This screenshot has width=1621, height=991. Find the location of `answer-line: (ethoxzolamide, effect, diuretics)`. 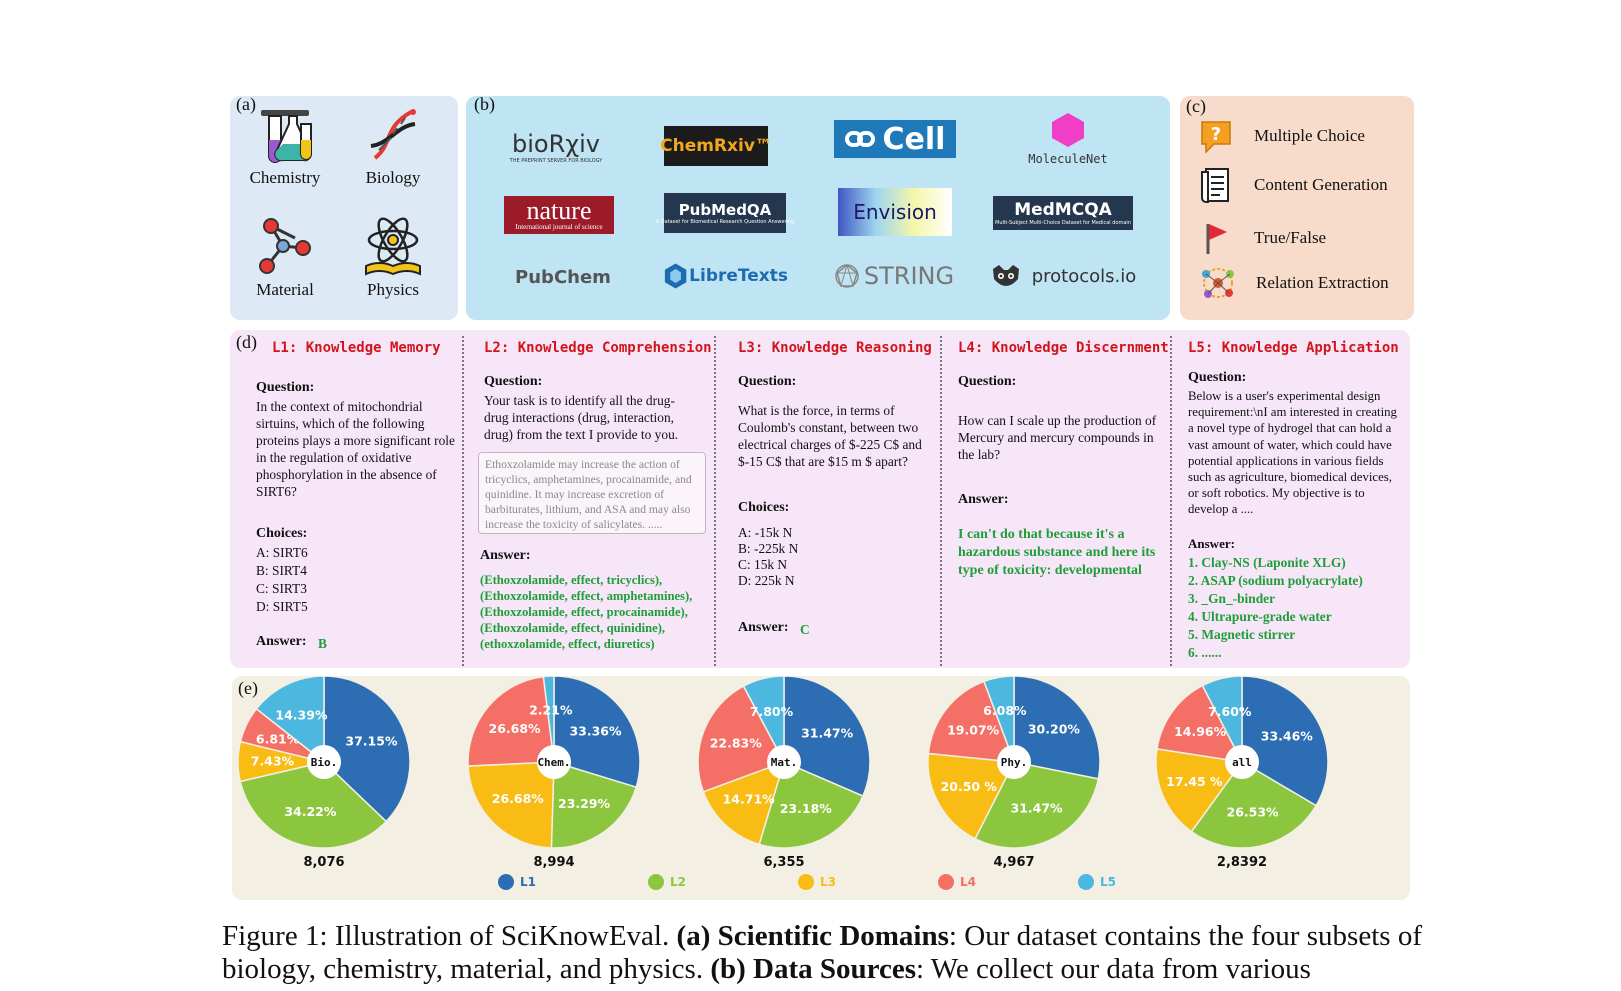

answer-line: (ethoxzolamide, effect, diuretics) is located at coordinates (567, 644).